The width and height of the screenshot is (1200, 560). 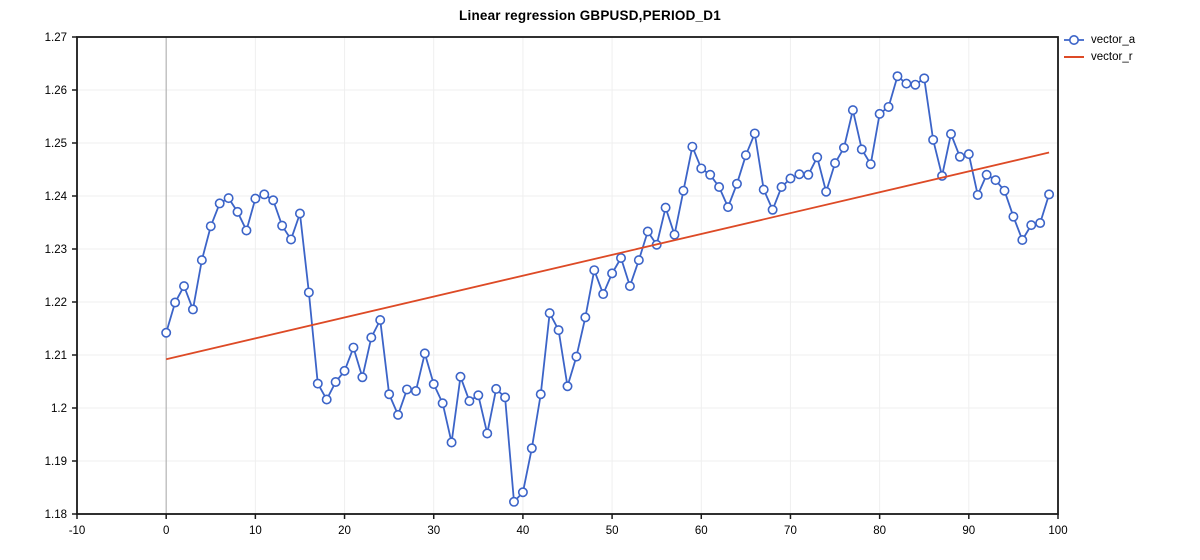 What do you see at coordinates (1099, 40) in the screenshot?
I see `legend-item-vector-a: vector_a` at bounding box center [1099, 40].